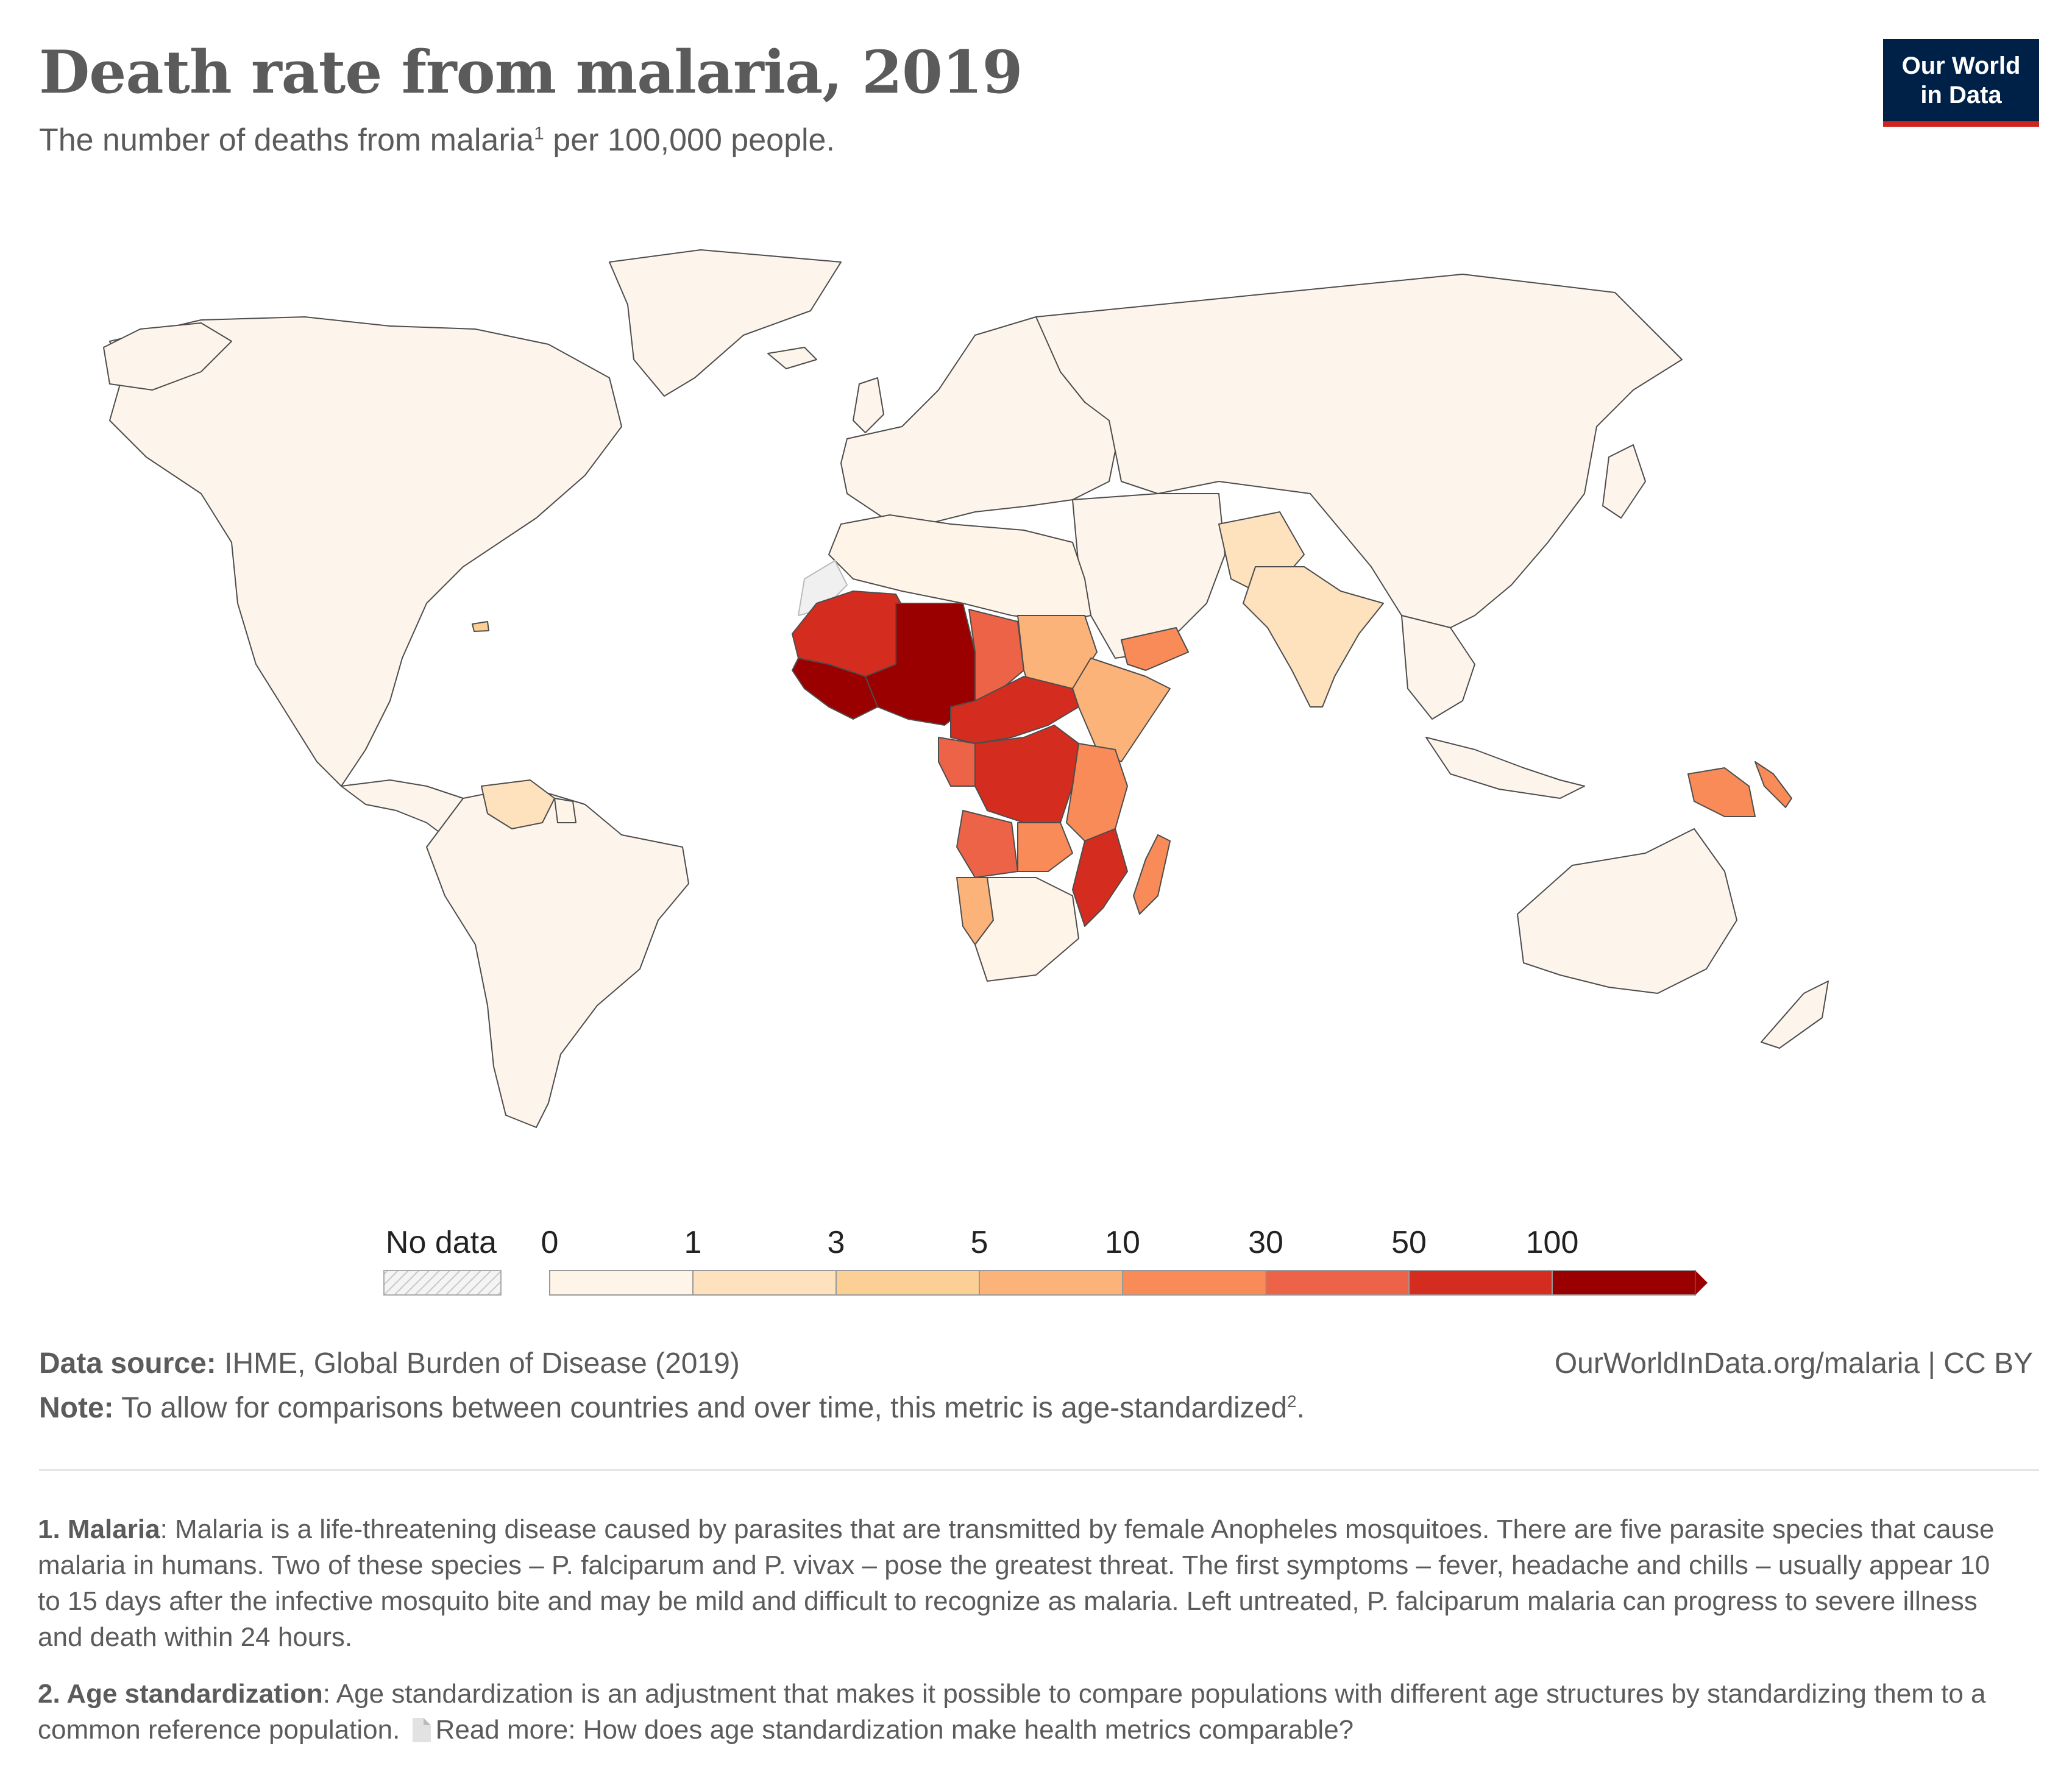  I want to click on legend-tick-label: 3, so click(836, 1242).